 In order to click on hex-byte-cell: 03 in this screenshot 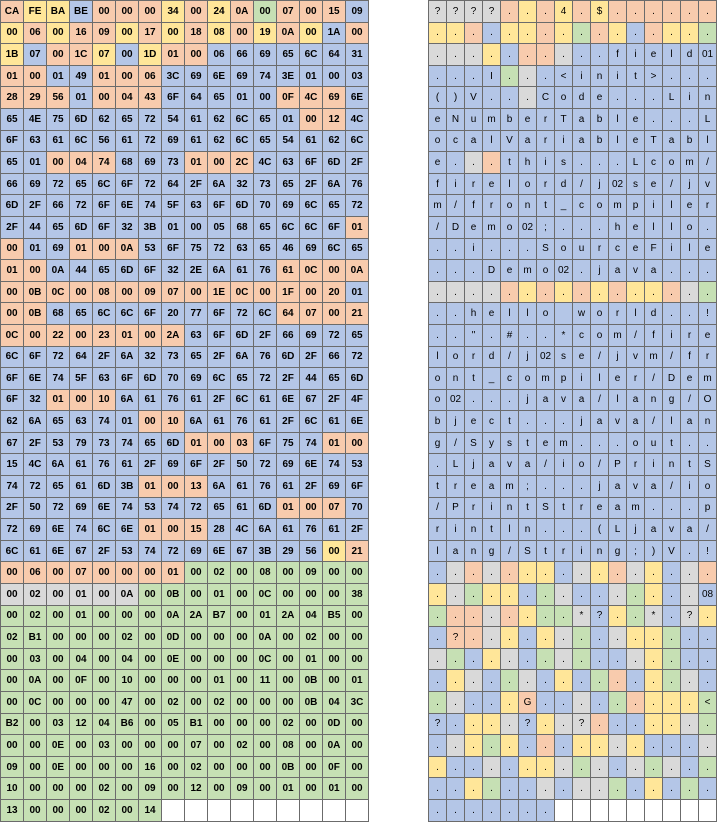, I will do `click(58, 724)`.